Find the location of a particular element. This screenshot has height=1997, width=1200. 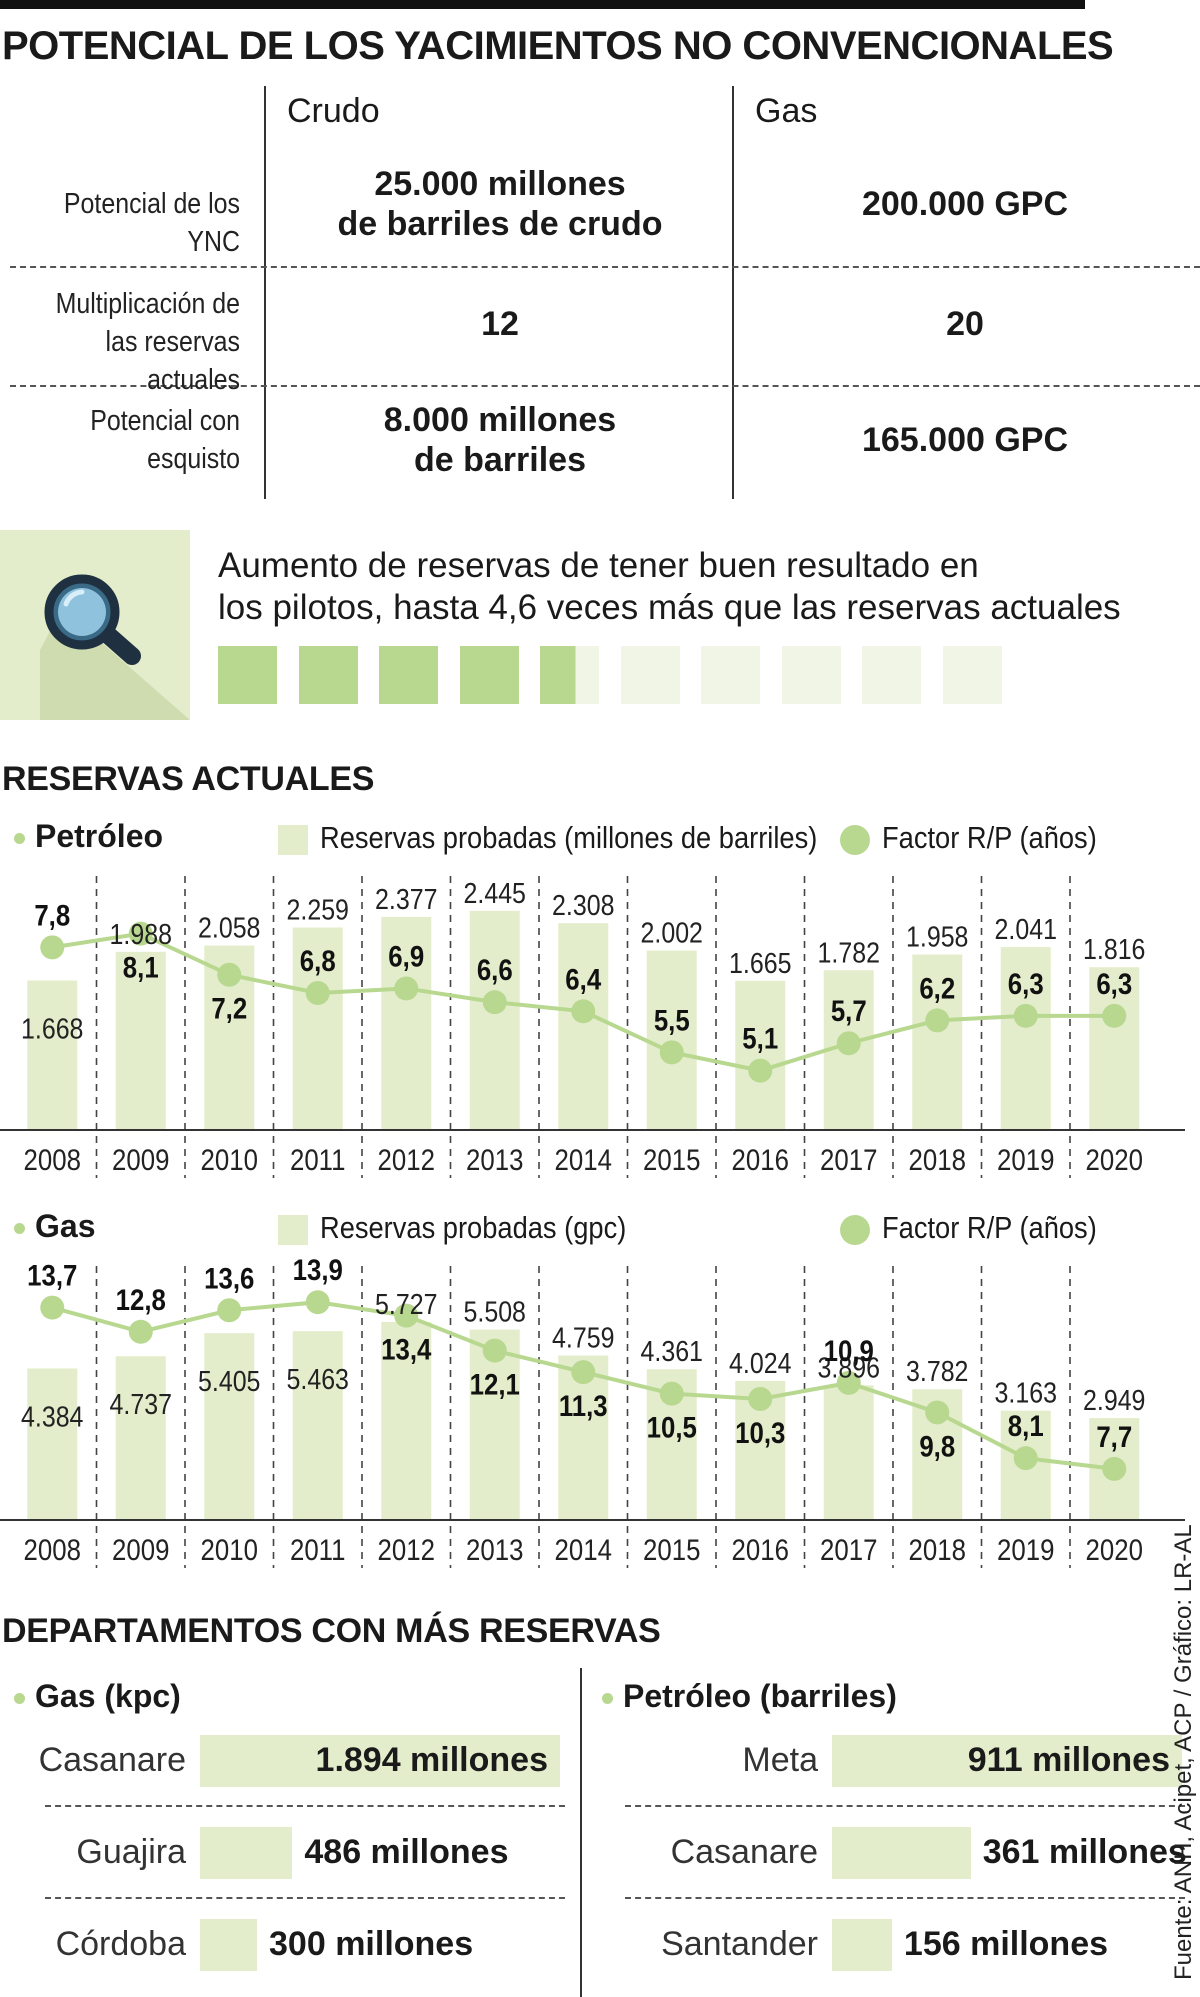

dept-divider is located at coordinates (581, 1832).